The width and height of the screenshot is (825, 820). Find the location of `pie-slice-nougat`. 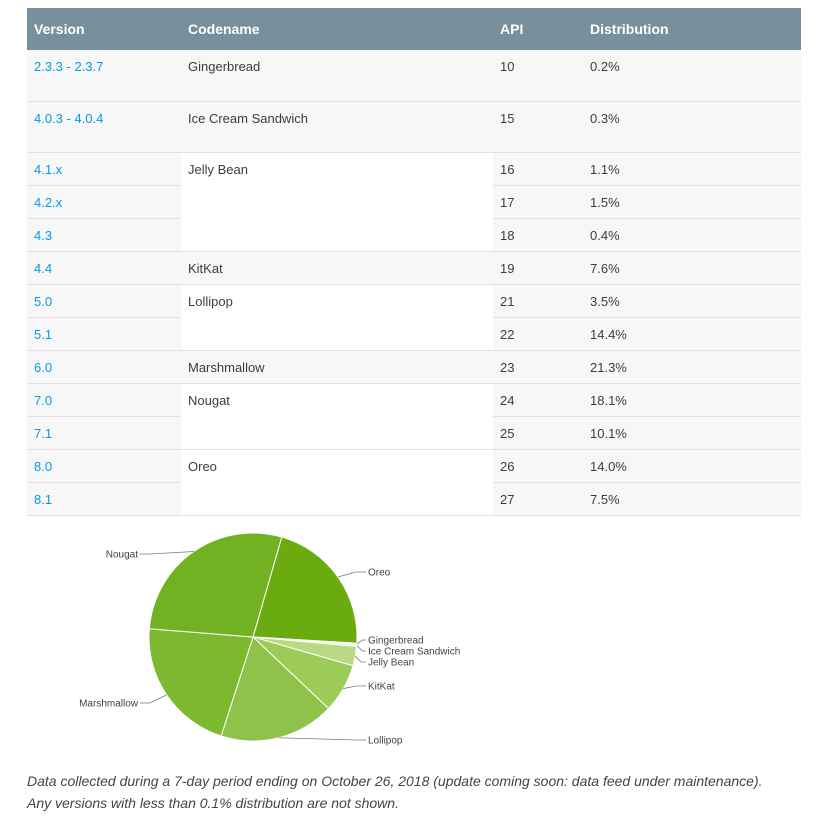

pie-slice-nougat is located at coordinates (215, 585).